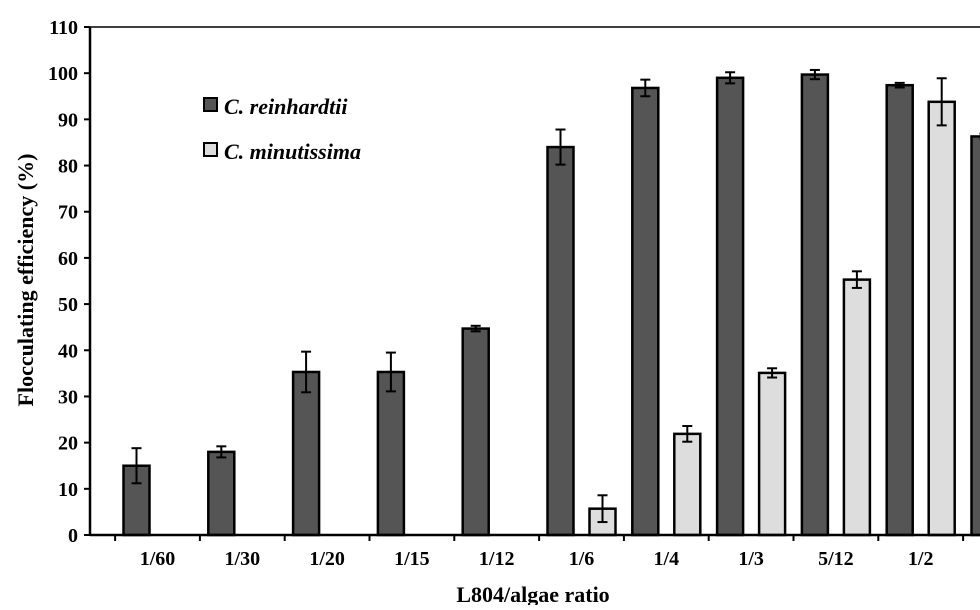 The width and height of the screenshot is (980, 610). What do you see at coordinates (68, 490) in the screenshot?
I see `y-tick-label: 10` at bounding box center [68, 490].